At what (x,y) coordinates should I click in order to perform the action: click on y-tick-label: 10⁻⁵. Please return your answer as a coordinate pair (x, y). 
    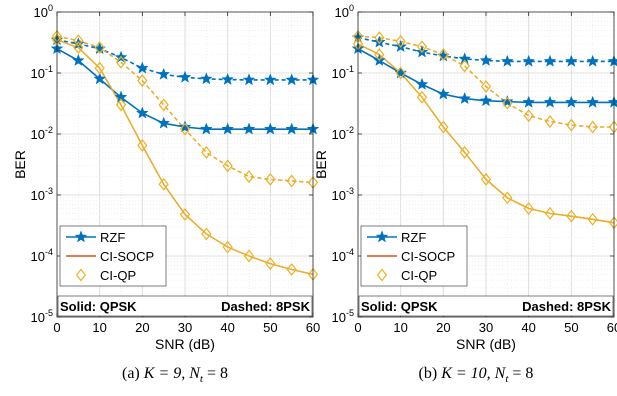
    Looking at the image, I should click on (343, 316).